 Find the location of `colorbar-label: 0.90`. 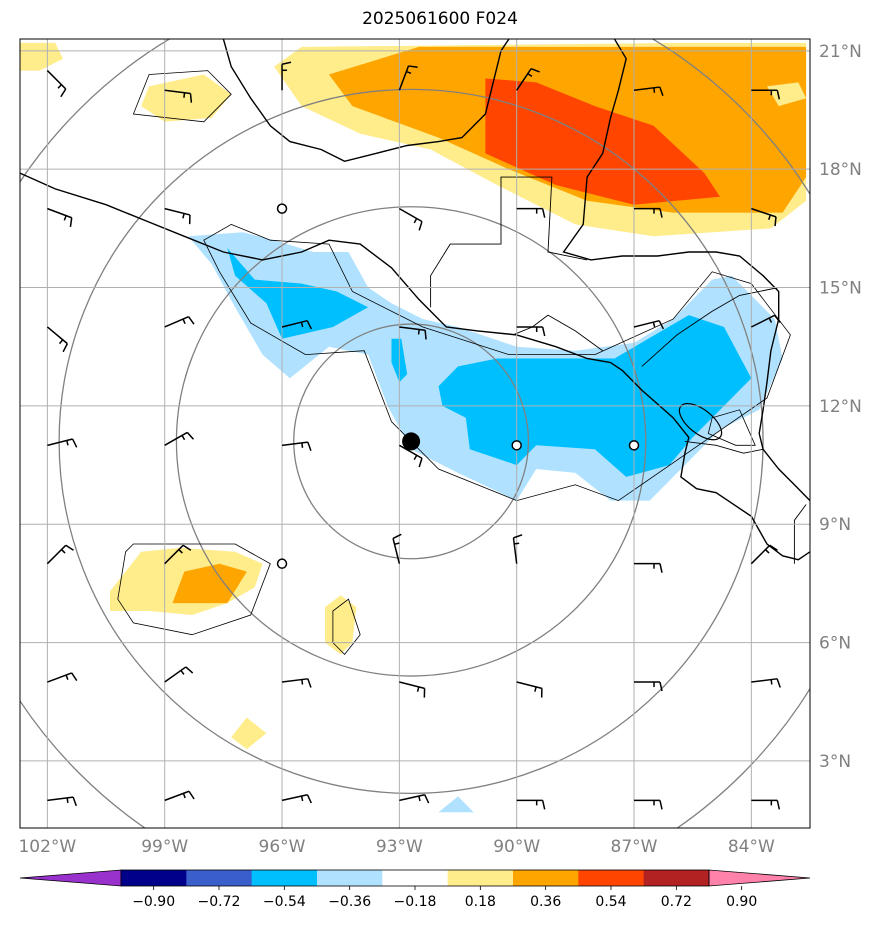

colorbar-label: 0.90 is located at coordinates (741, 902).